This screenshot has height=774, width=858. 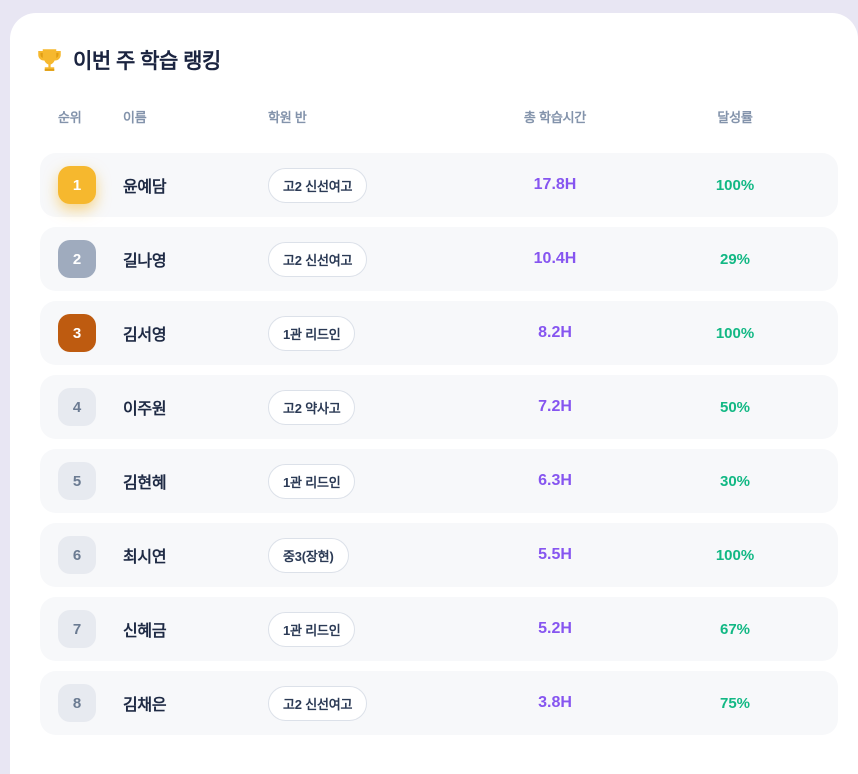 What do you see at coordinates (364, 407) in the screenshot?
I see `class-cell: 고2 약사고` at bounding box center [364, 407].